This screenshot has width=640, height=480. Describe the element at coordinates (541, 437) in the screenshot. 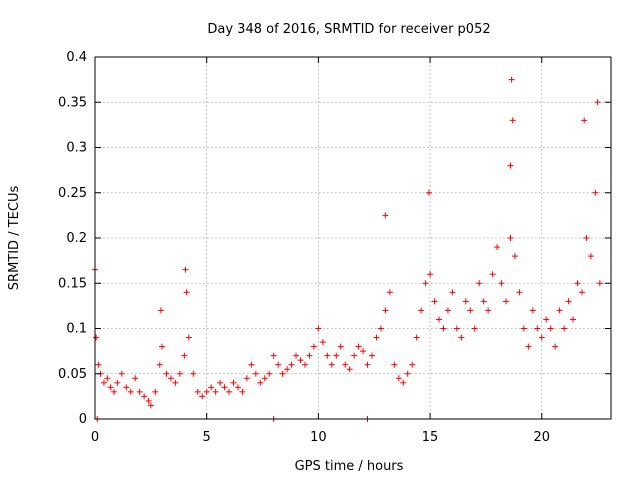

I see `x-tick-label: 20` at that location.